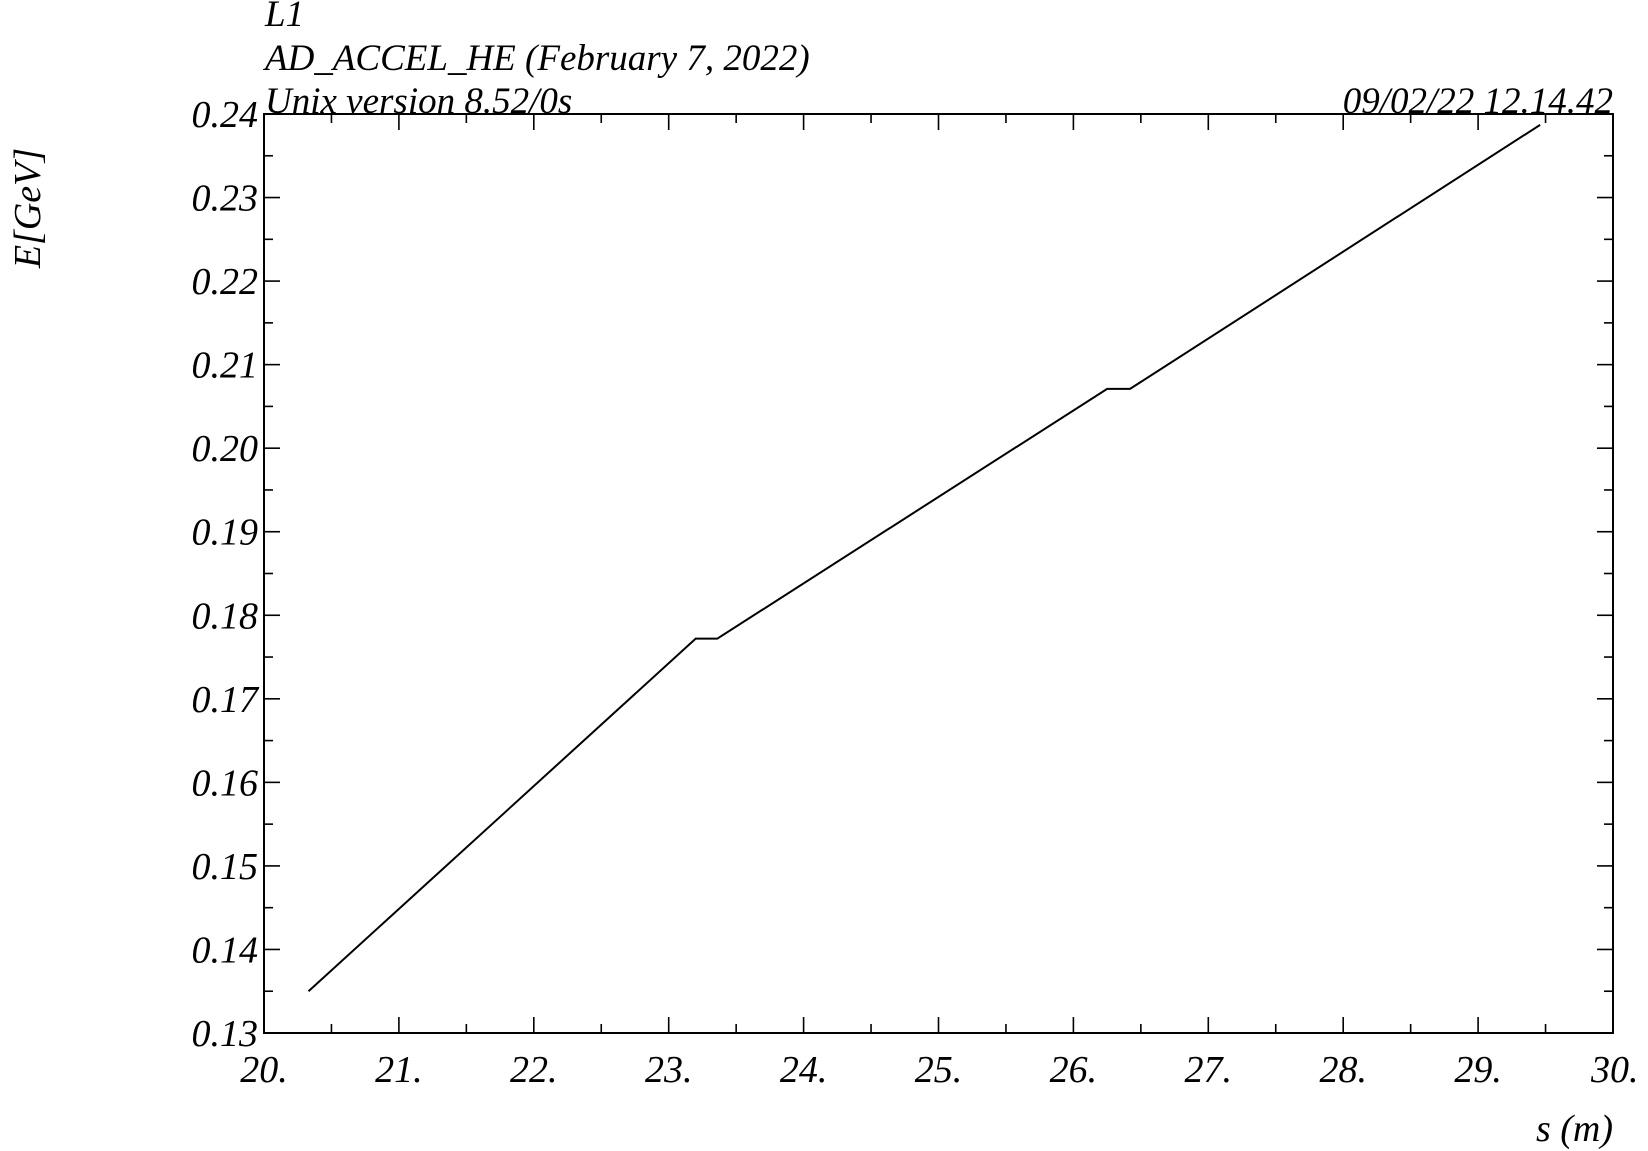 This screenshot has width=1648, height=1151. What do you see at coordinates (1074, 1070) in the screenshot?
I see `x-tick-label: 26.` at bounding box center [1074, 1070].